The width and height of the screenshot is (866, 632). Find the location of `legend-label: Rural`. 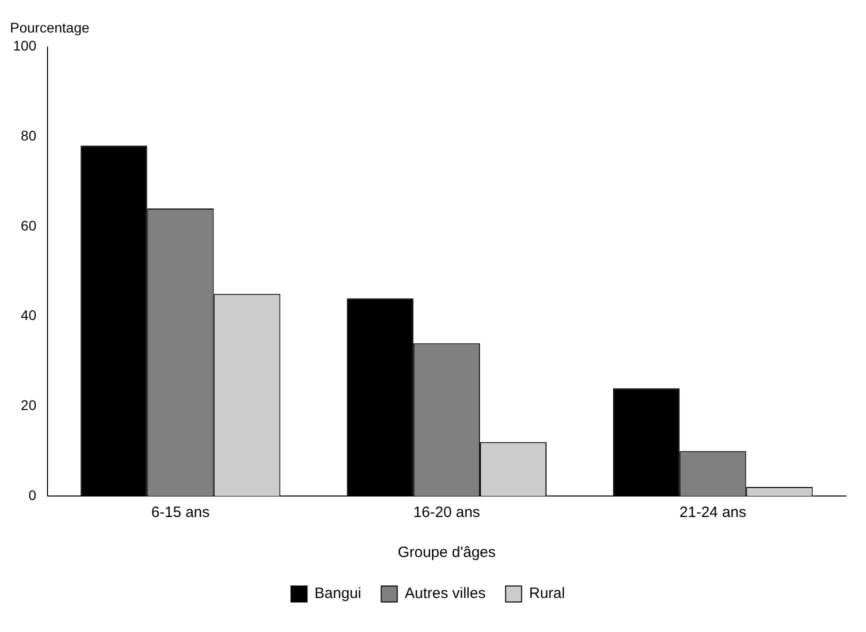

legend-label: Rural is located at coordinates (547, 593).